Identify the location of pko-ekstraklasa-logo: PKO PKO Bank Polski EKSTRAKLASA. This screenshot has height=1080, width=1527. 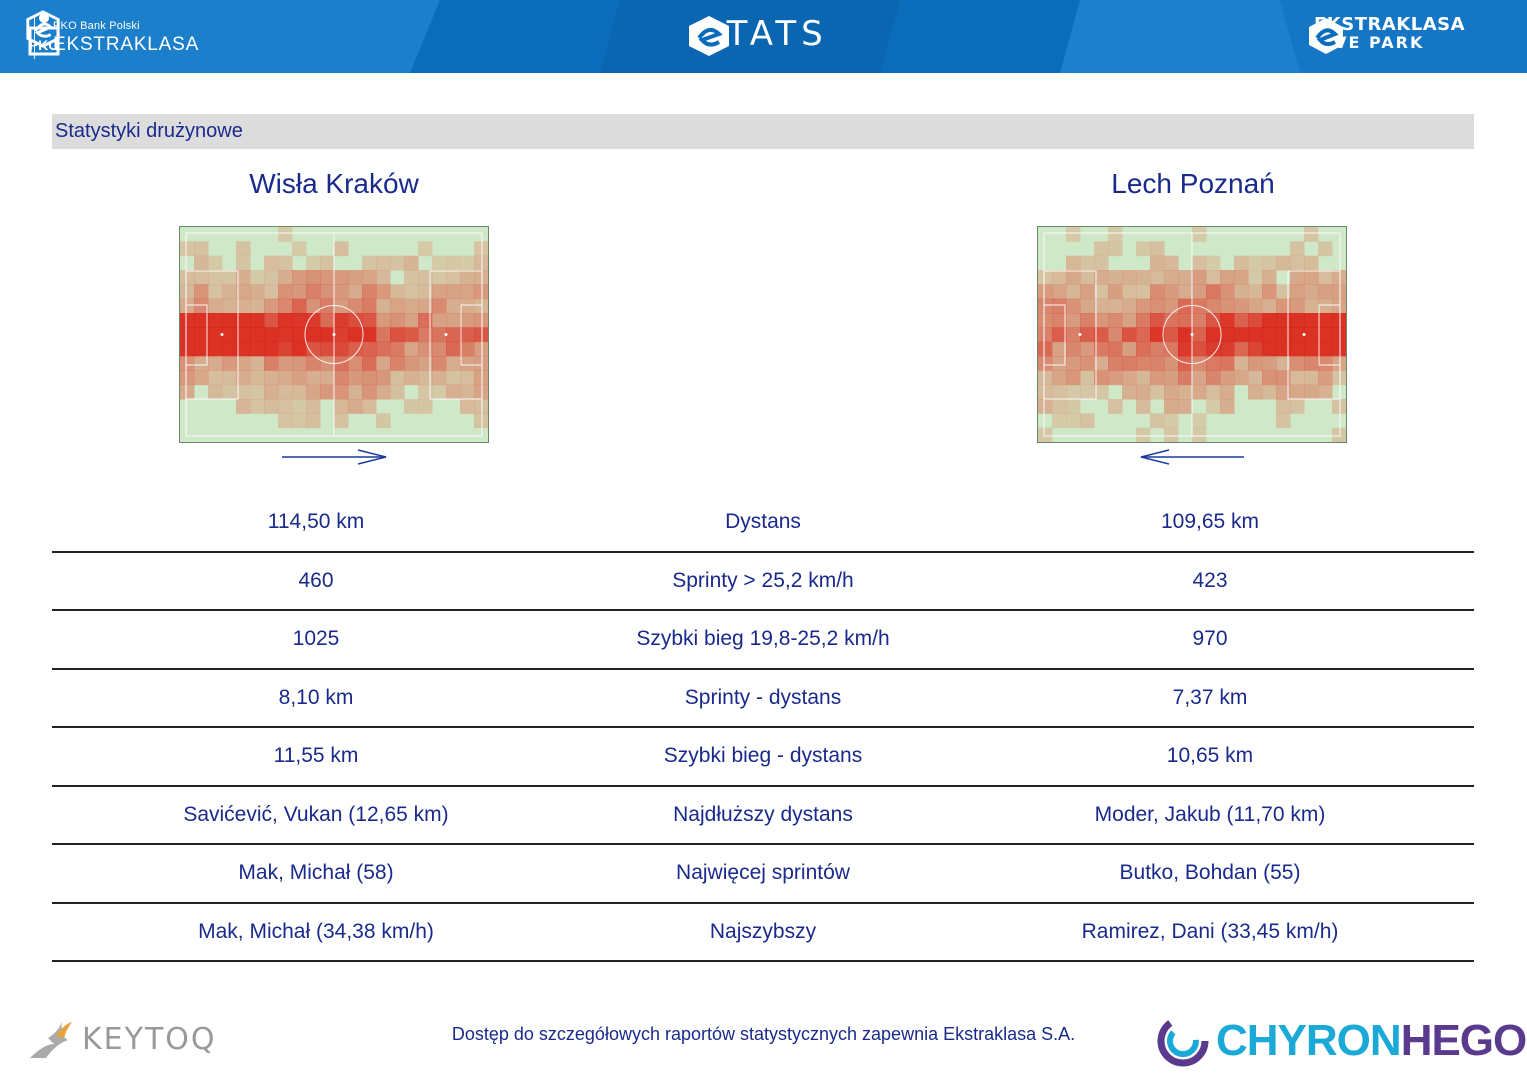
(111, 37).